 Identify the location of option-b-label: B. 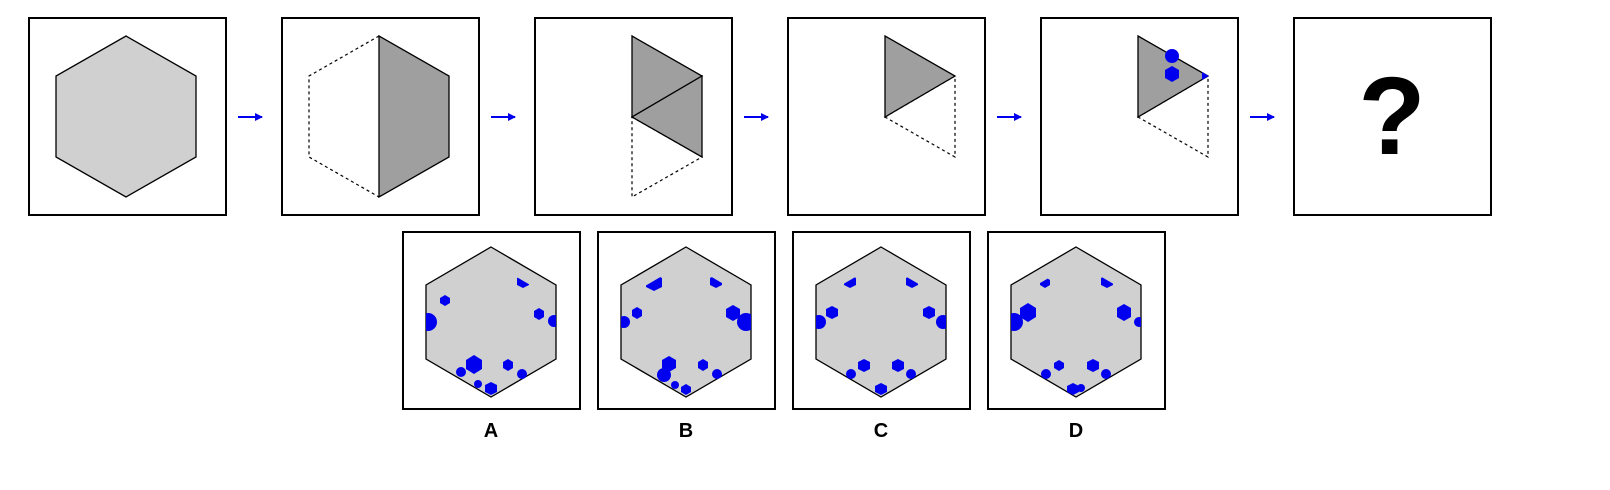
(686, 431).